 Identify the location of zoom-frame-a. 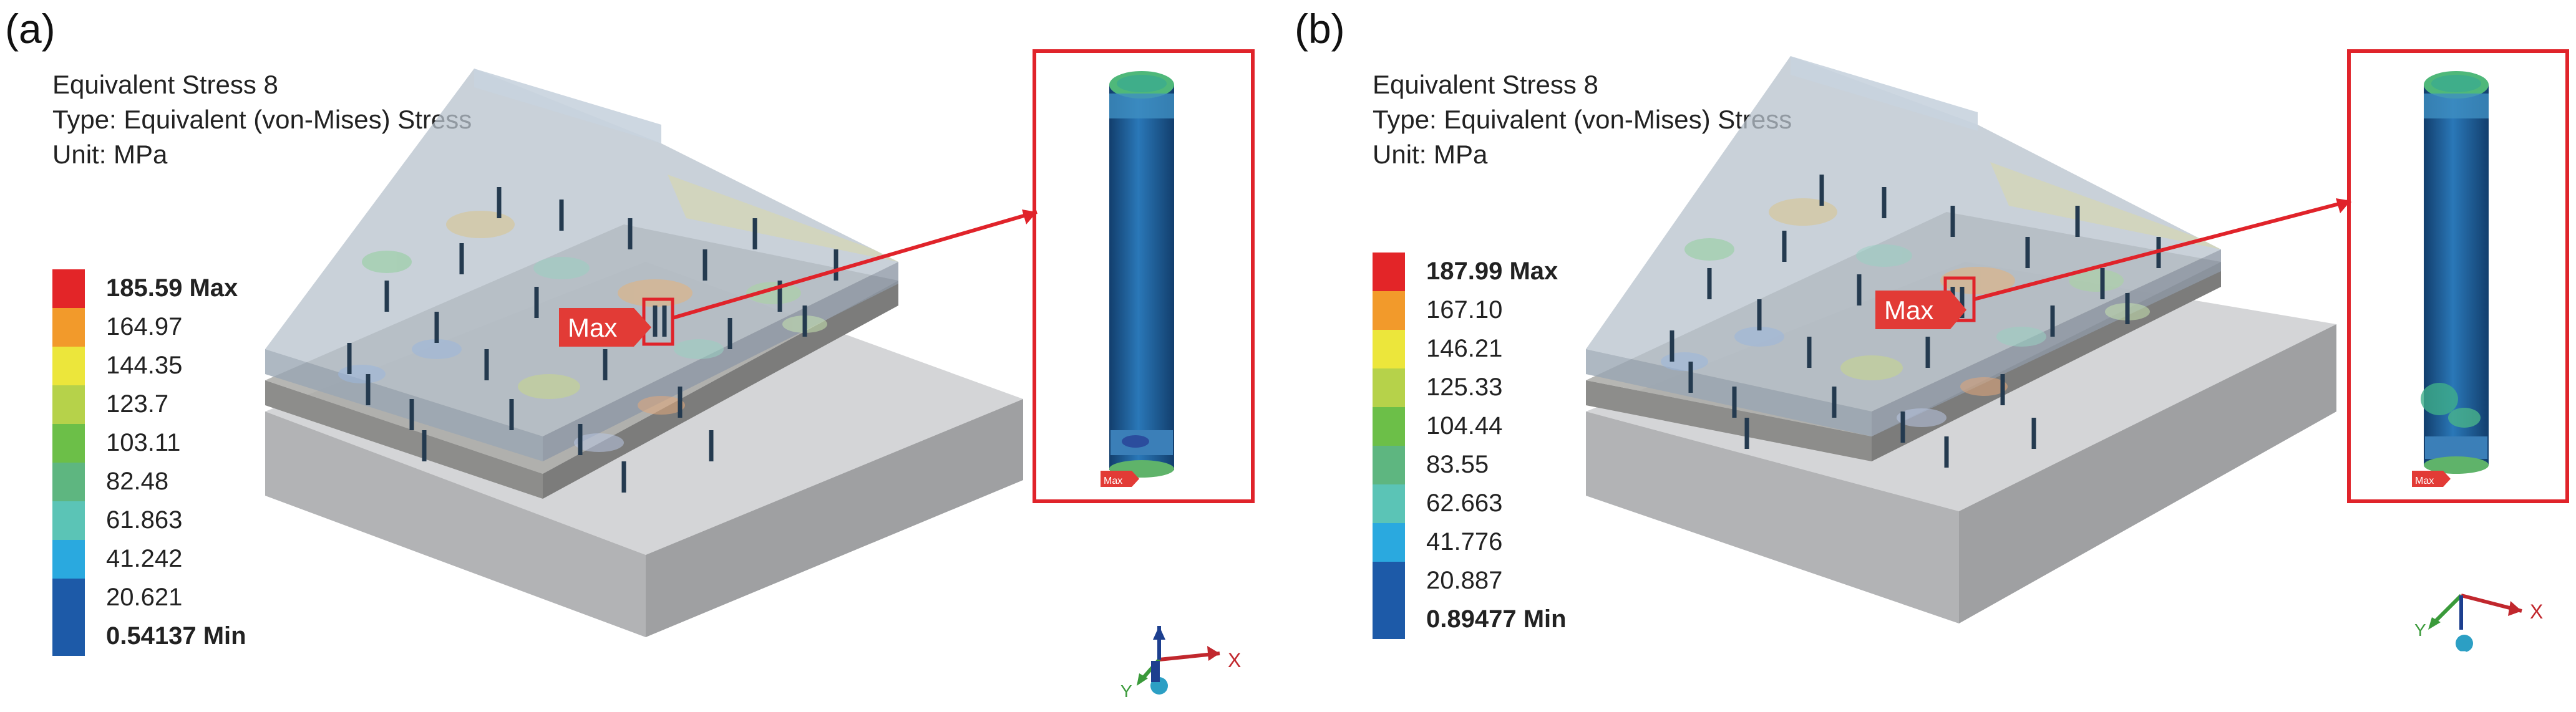
(1144, 276).